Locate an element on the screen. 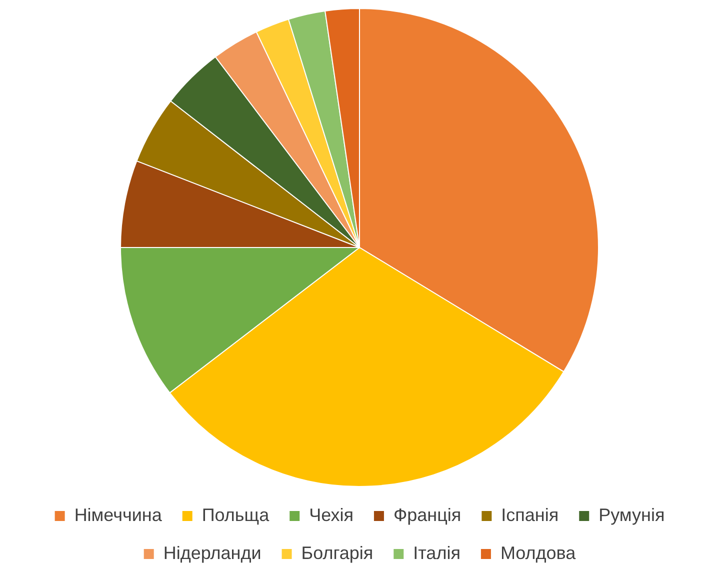 This screenshot has height=577, width=719. legend-label: Франція is located at coordinates (427, 514).